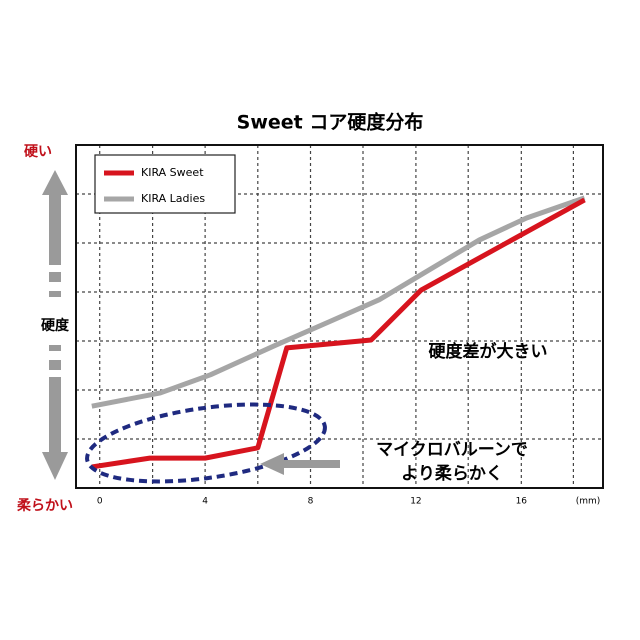 This screenshot has width=640, height=640. I want to click on legend: KIRA Sweet KIRA Ladies, so click(154, 185).